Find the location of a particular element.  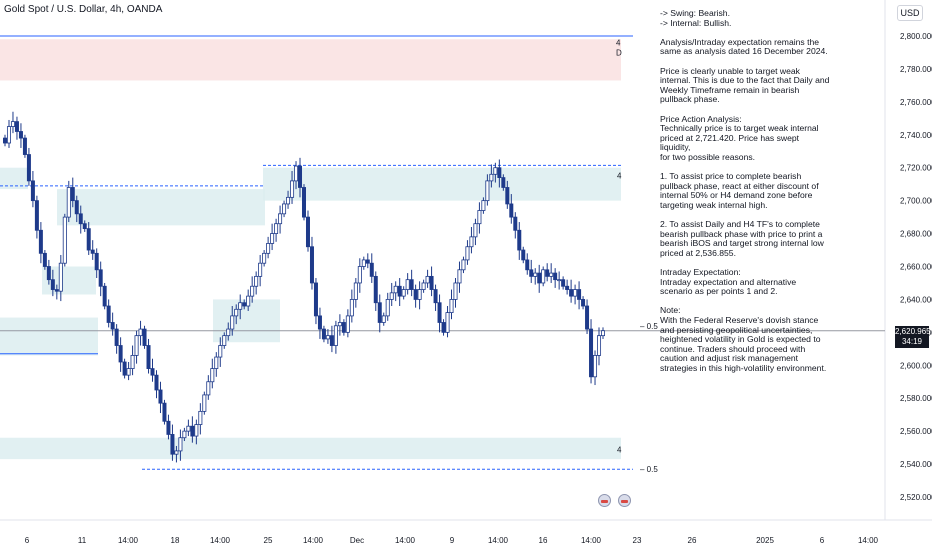

y-tick-label: 2,660.000 is located at coordinates (916, 267).